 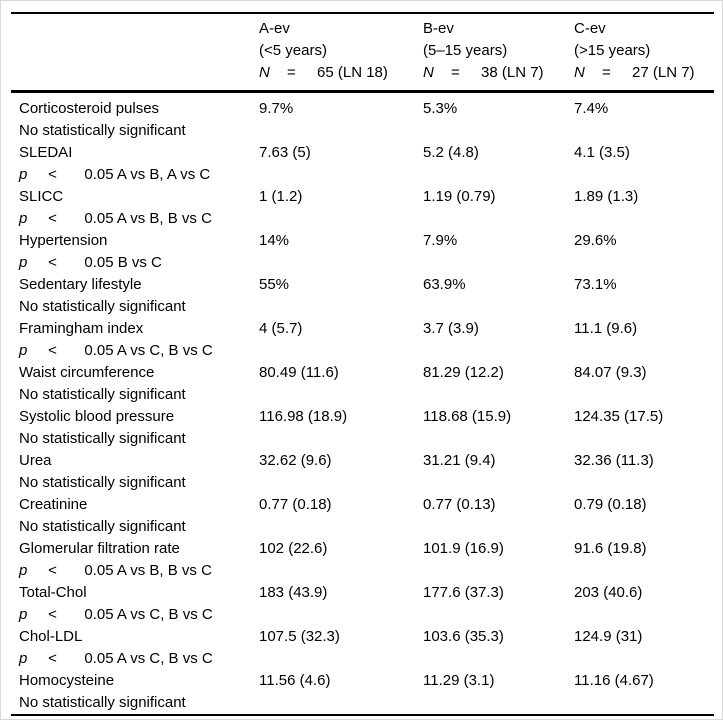 I want to click on value-cell: 103.6 (35.3), so click(x=463, y=636).